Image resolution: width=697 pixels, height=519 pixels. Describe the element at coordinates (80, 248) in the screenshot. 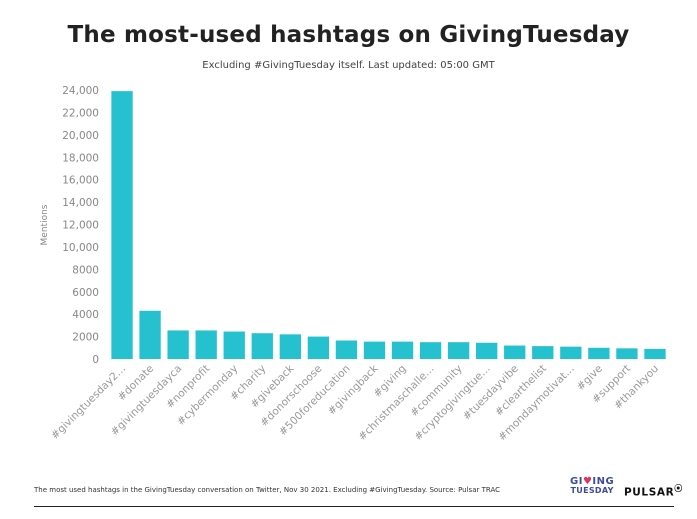

I see `y-tick-label: 10,000` at that location.